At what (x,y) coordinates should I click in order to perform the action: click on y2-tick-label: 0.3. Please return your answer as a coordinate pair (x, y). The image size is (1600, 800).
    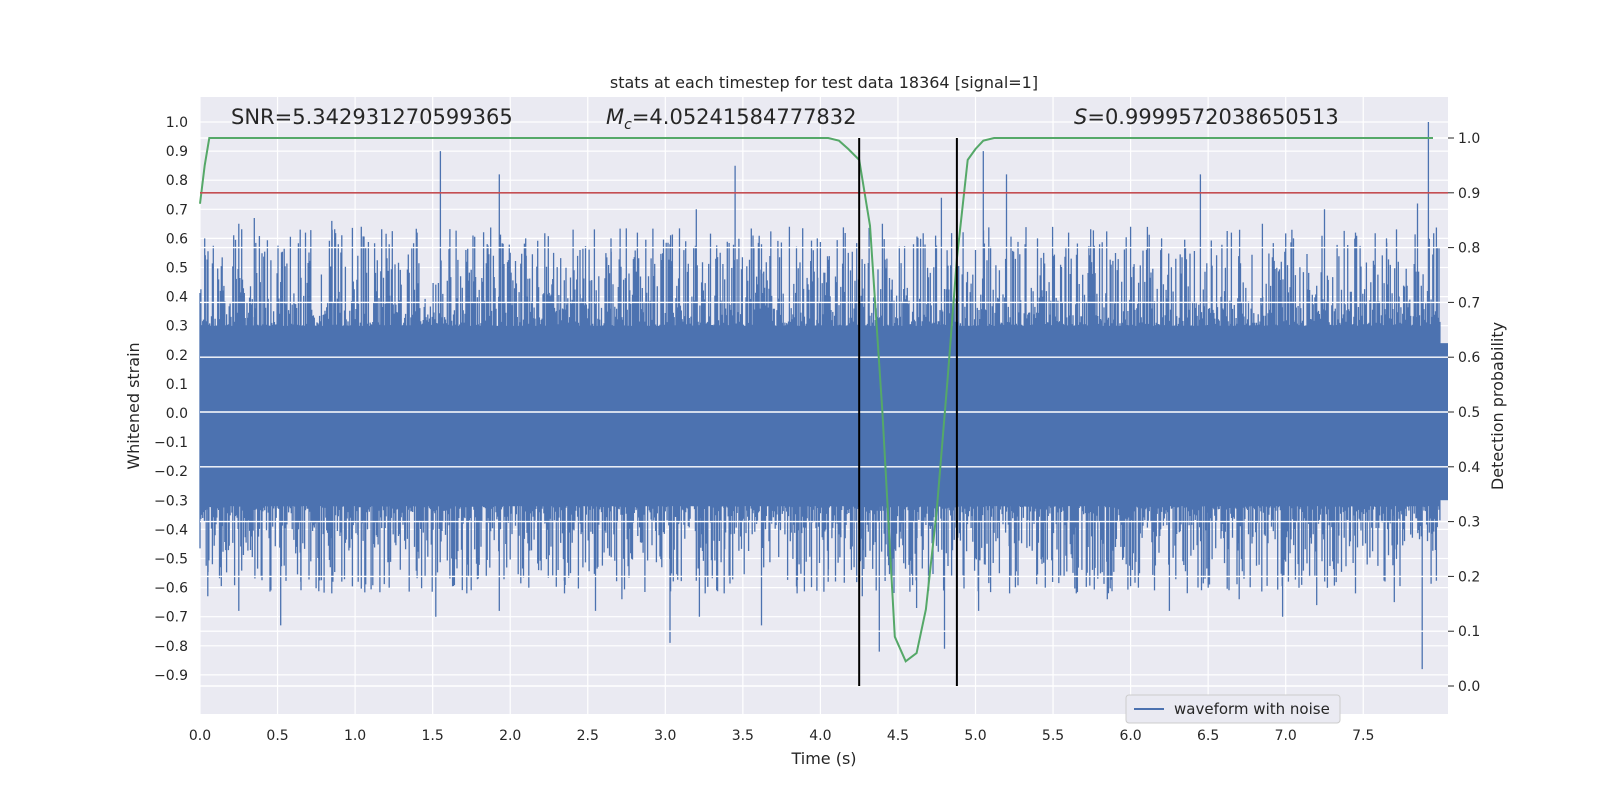
    Looking at the image, I should click on (1469, 523).